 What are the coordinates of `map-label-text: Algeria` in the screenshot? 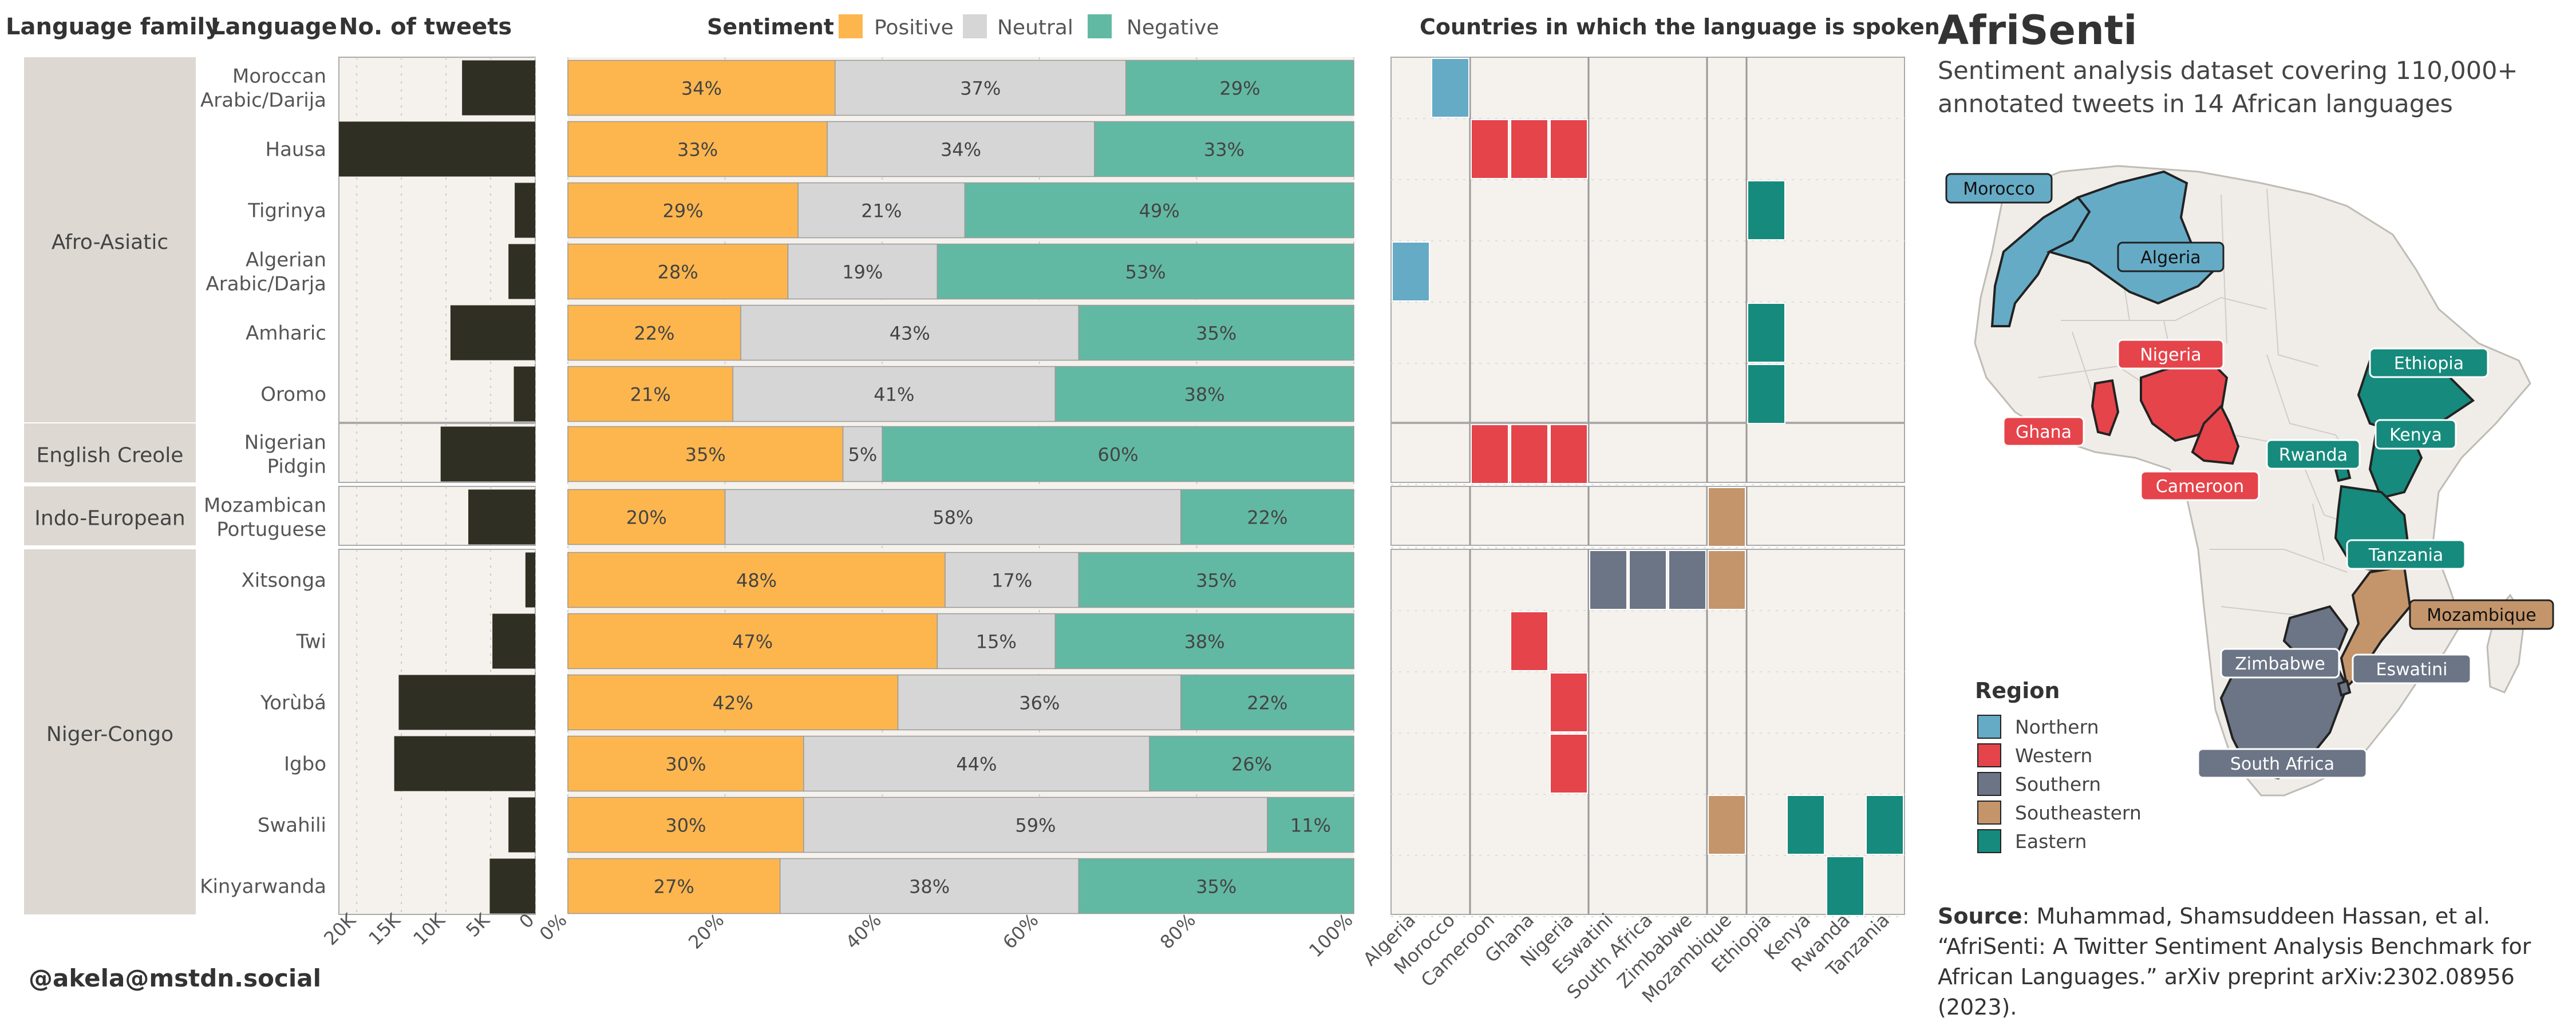 It's located at (2170, 258).